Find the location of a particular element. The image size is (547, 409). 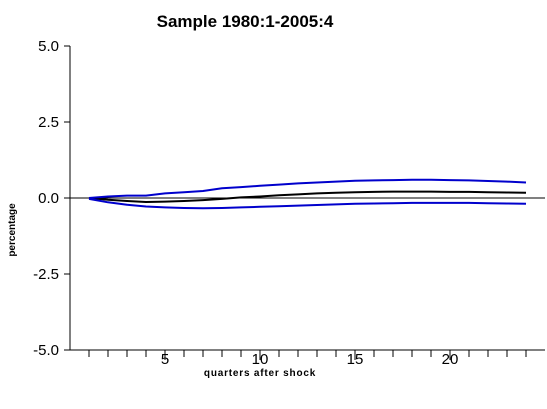

x-tick-label: 15 is located at coordinates (355, 359).